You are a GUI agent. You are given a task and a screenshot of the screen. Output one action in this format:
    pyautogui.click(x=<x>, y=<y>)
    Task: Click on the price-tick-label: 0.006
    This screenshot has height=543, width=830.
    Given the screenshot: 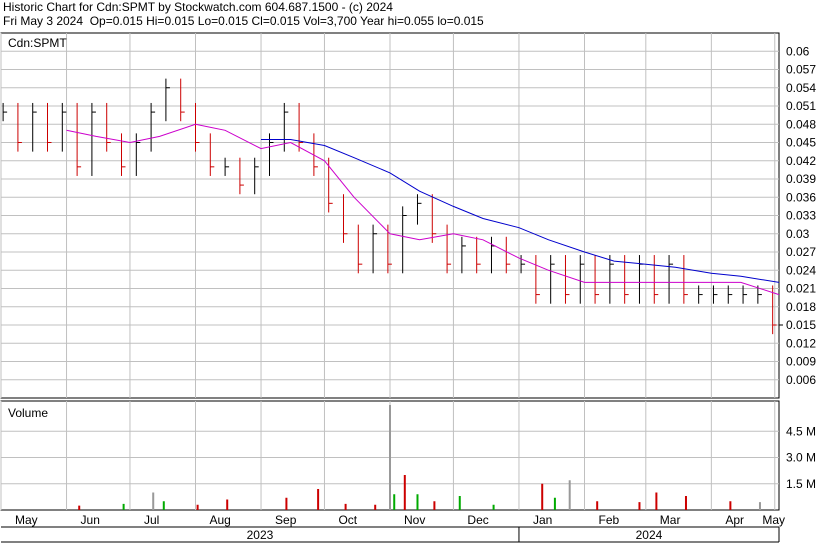 What is the action you would take?
    pyautogui.click(x=801, y=380)
    